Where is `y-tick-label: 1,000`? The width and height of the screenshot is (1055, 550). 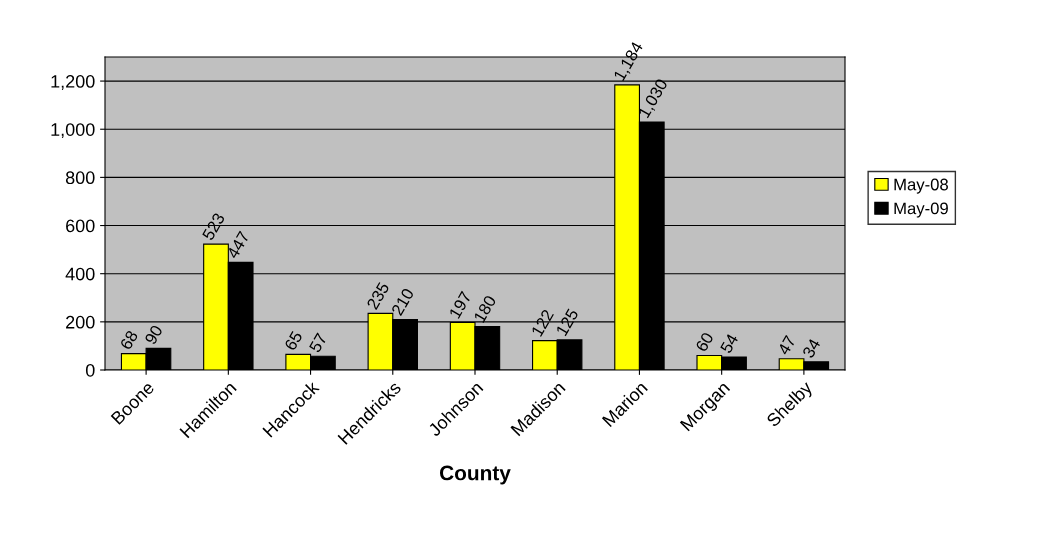
y-tick-label: 1,000 is located at coordinates (73, 131).